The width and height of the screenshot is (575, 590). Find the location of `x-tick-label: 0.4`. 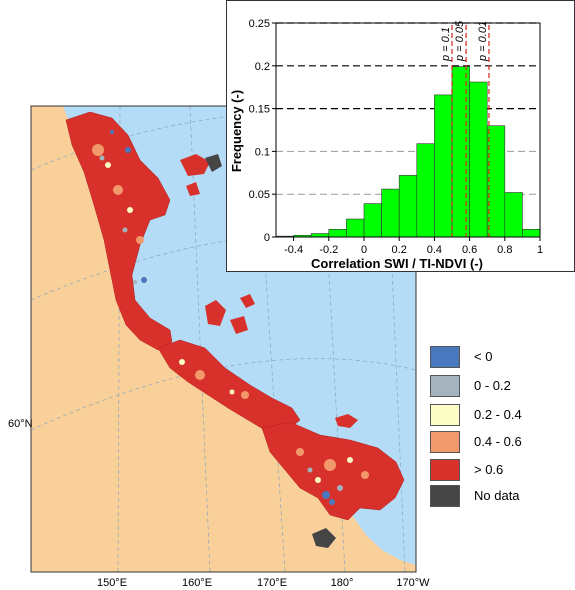

x-tick-label: 0.4 is located at coordinates (434, 250).